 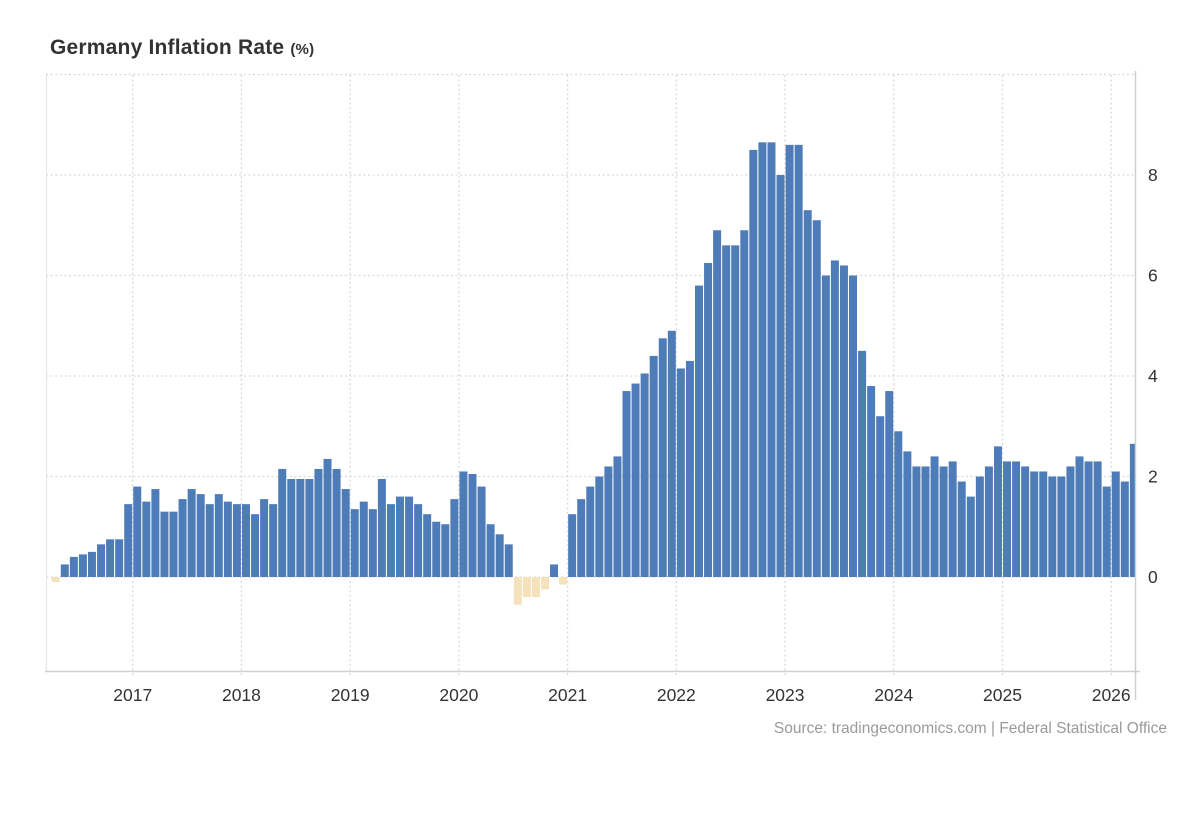 I want to click on y-axis-label-6: 6, so click(x=1153, y=276).